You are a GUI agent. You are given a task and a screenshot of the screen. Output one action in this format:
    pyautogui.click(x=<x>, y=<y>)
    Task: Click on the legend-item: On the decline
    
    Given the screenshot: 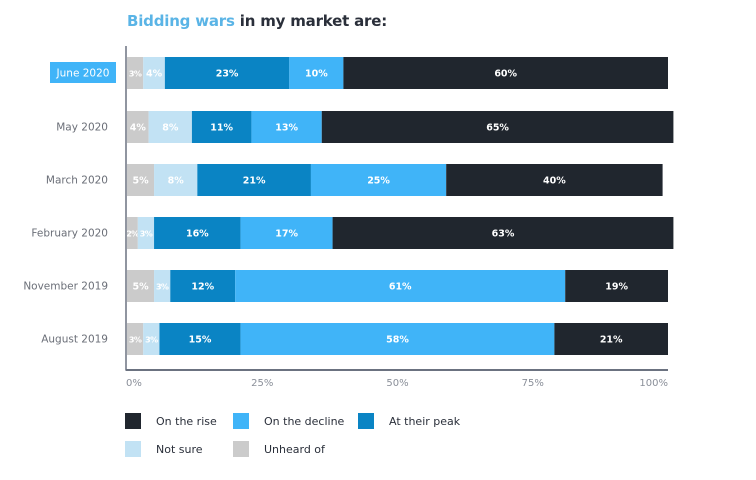 What is the action you would take?
    pyautogui.click(x=288, y=421)
    